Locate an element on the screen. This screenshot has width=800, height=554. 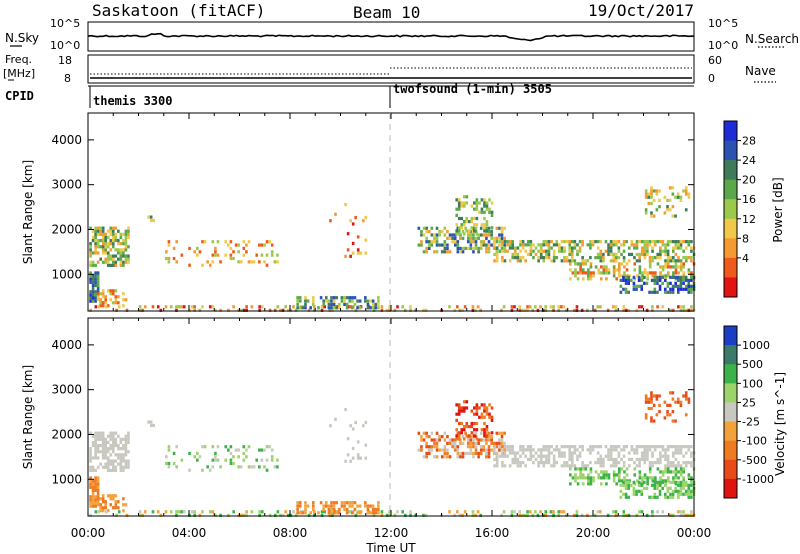
colorbar-tick-label: 20 is located at coordinates (749, 180).